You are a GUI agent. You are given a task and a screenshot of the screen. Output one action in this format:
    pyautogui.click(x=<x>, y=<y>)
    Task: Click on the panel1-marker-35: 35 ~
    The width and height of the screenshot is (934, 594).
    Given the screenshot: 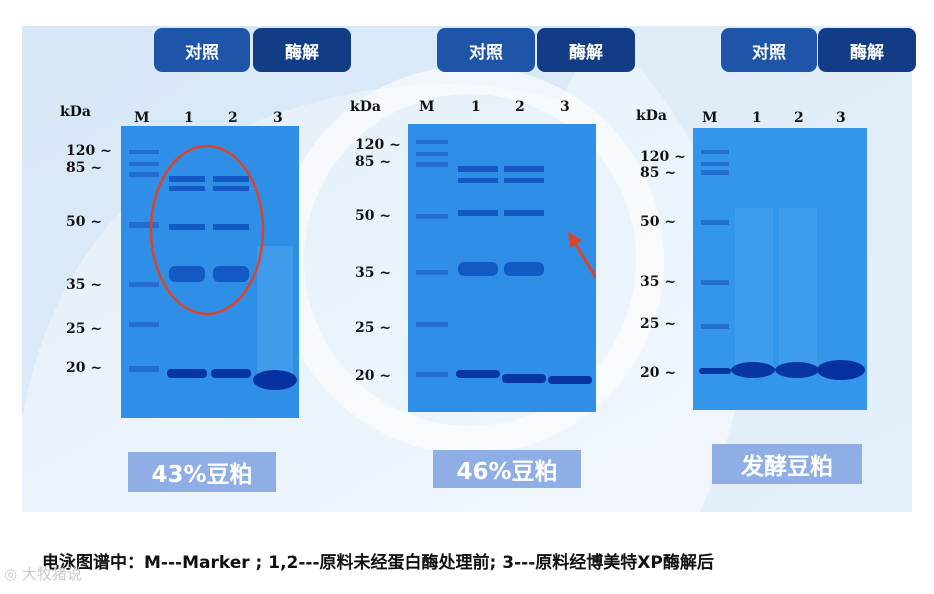 What is the action you would take?
    pyautogui.click(x=84, y=285)
    